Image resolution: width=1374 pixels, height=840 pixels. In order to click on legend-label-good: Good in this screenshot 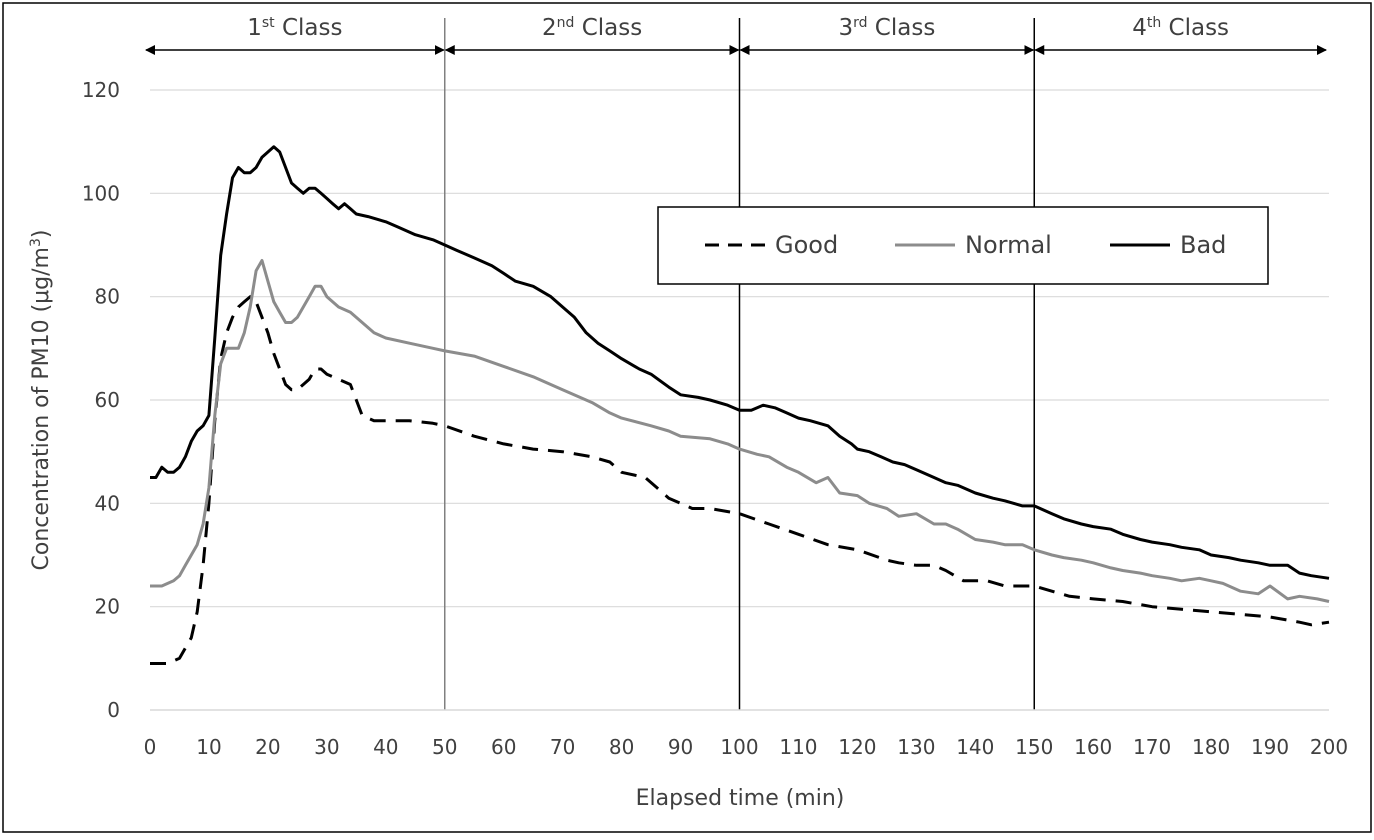, I will do `click(806, 245)`.